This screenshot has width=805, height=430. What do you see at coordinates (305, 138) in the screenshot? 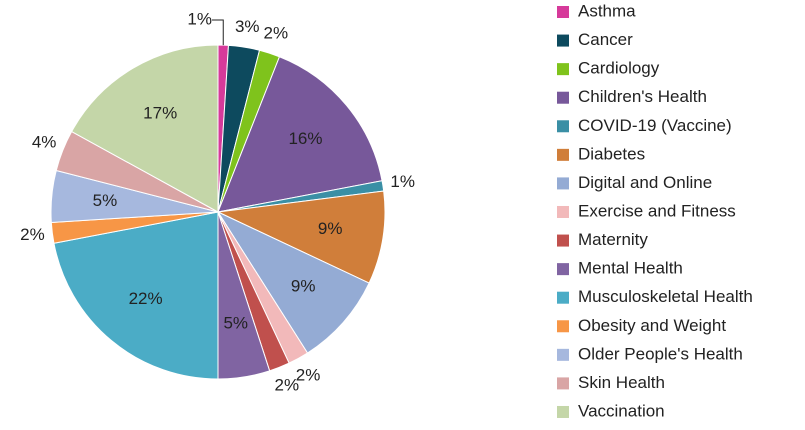
I see `data-label: 16%` at bounding box center [305, 138].